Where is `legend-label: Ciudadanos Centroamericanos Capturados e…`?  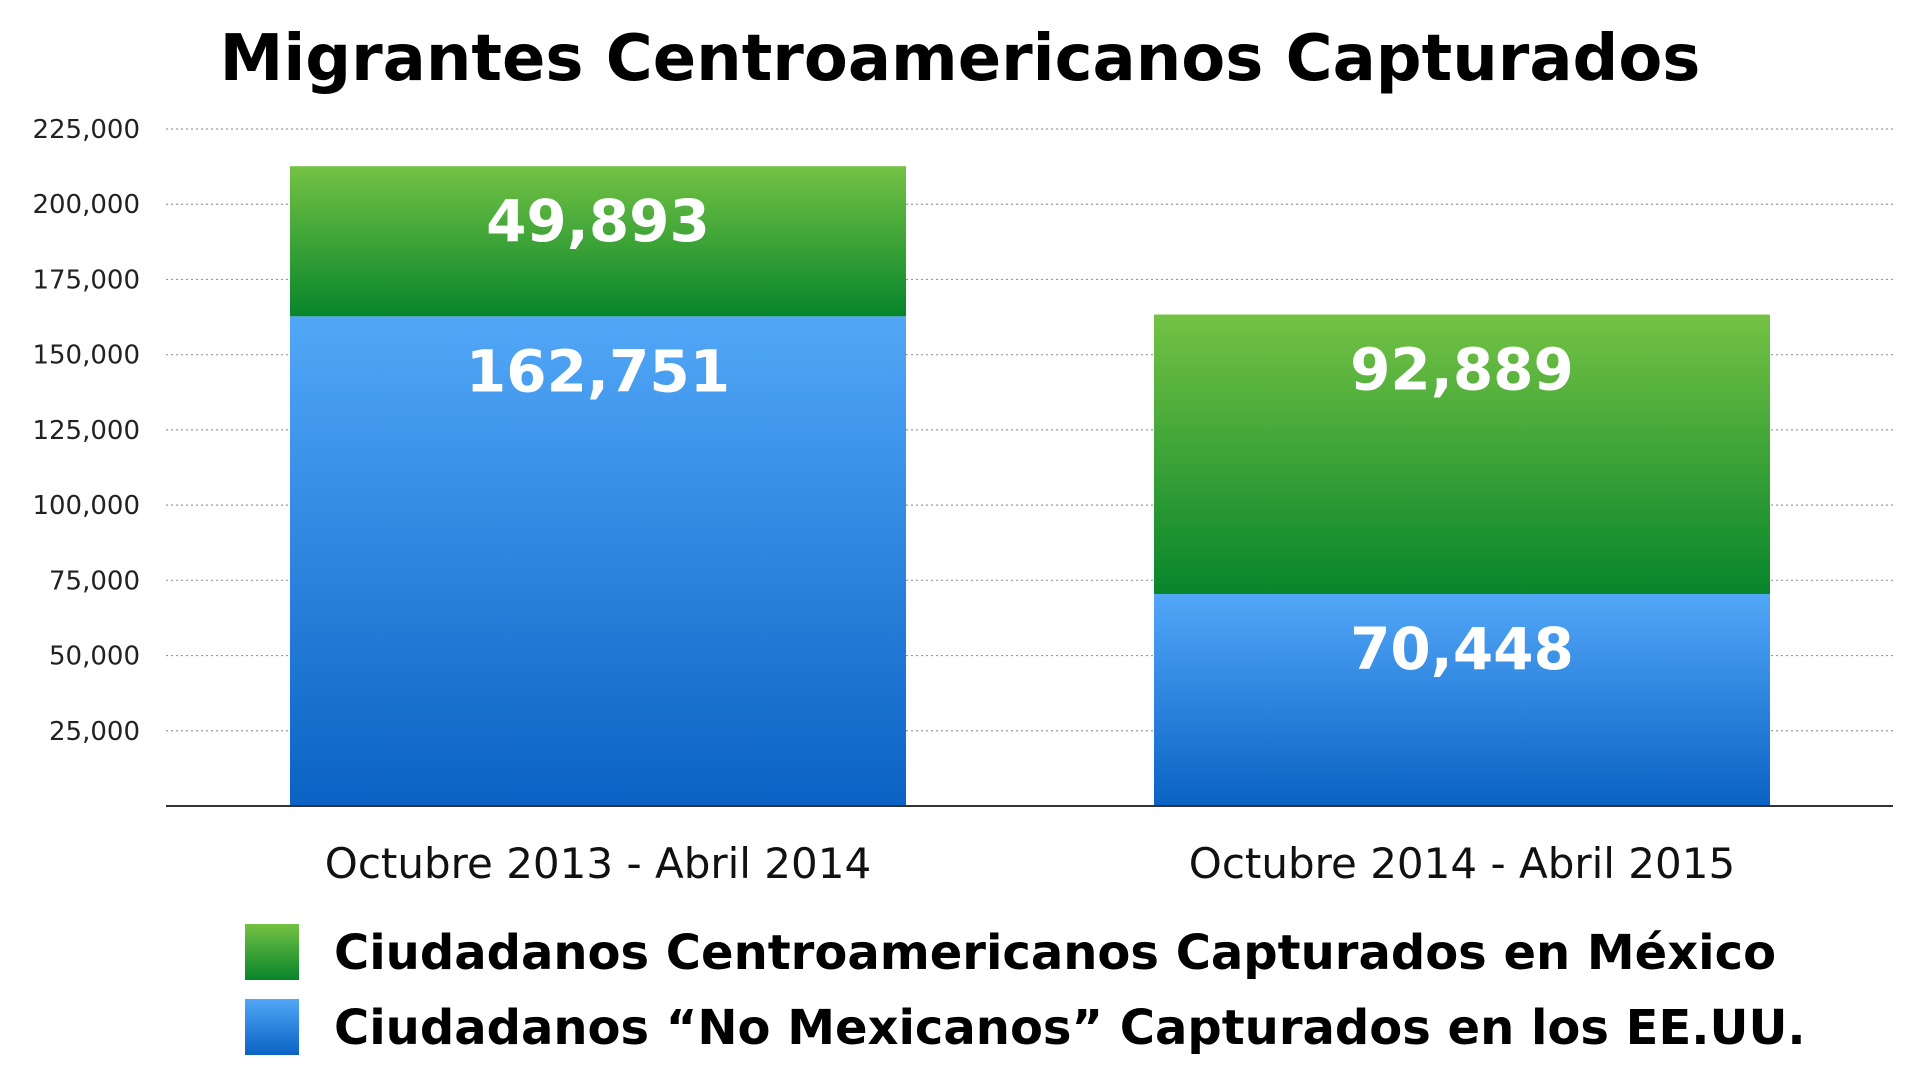
legend-label: Ciudadanos Centroamericanos Capturados e… is located at coordinates (1055, 953).